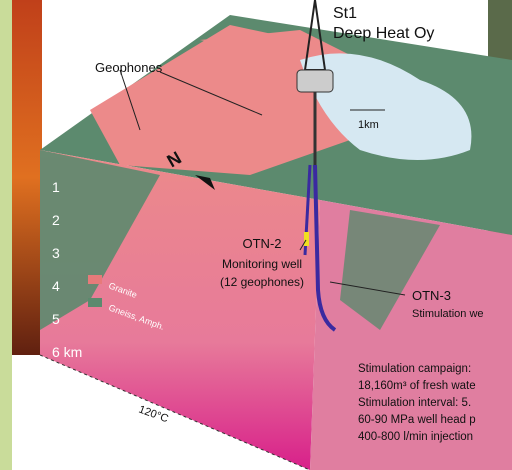 This screenshot has width=512, height=470. I want to click on company-sub: Deep Heat Oy, so click(383, 33).